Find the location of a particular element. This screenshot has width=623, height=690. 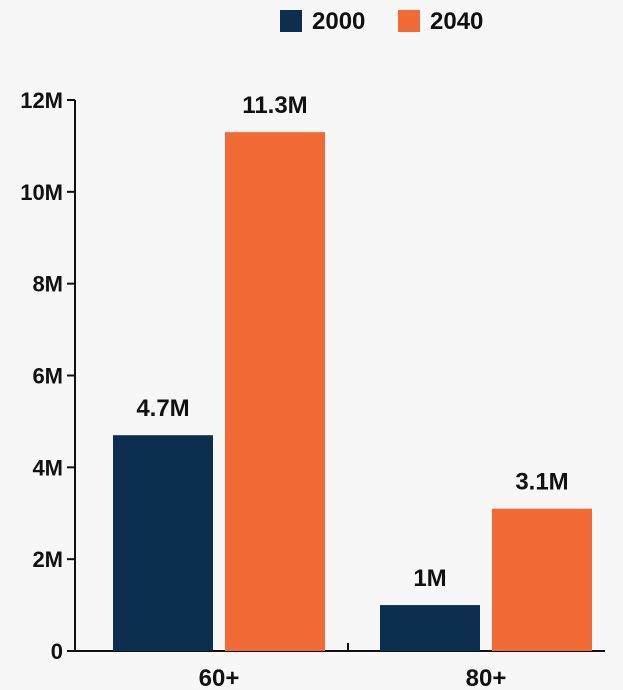

bar-2040-60+ is located at coordinates (275, 391).